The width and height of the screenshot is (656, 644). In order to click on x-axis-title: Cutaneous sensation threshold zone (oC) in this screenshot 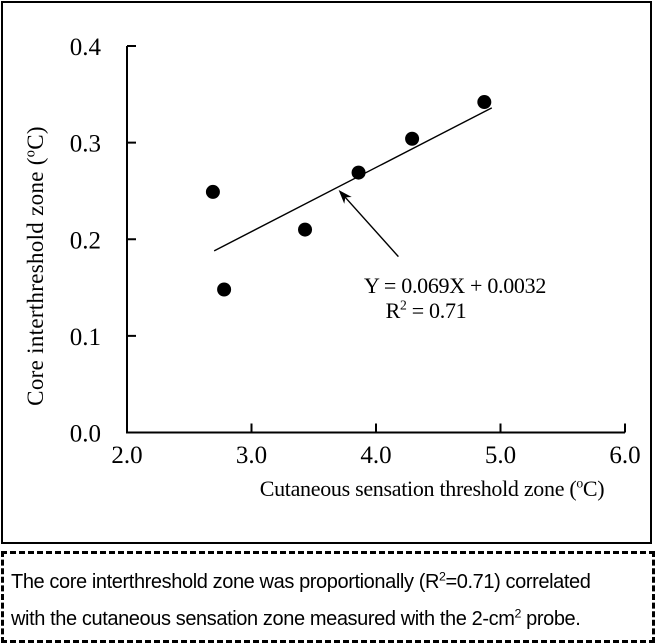, I will do `click(432, 488)`.